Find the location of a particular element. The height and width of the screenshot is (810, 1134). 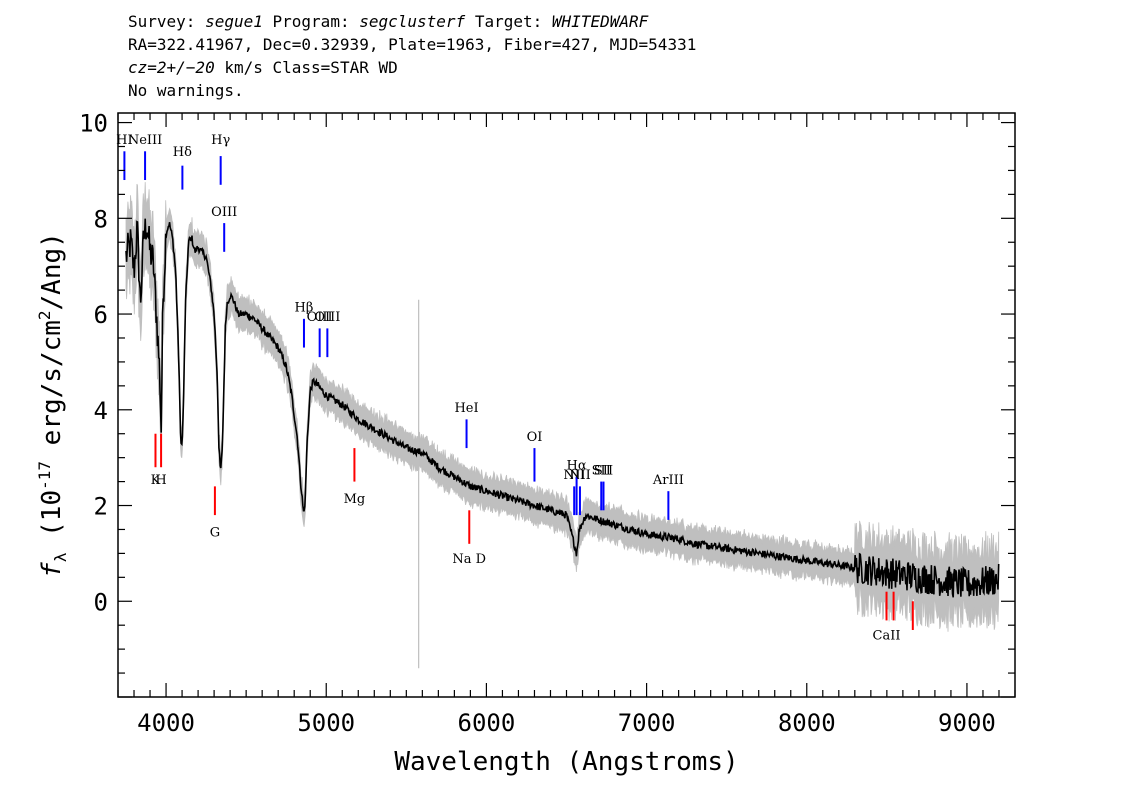

survey-label: Survey: is located at coordinates (162, 21).